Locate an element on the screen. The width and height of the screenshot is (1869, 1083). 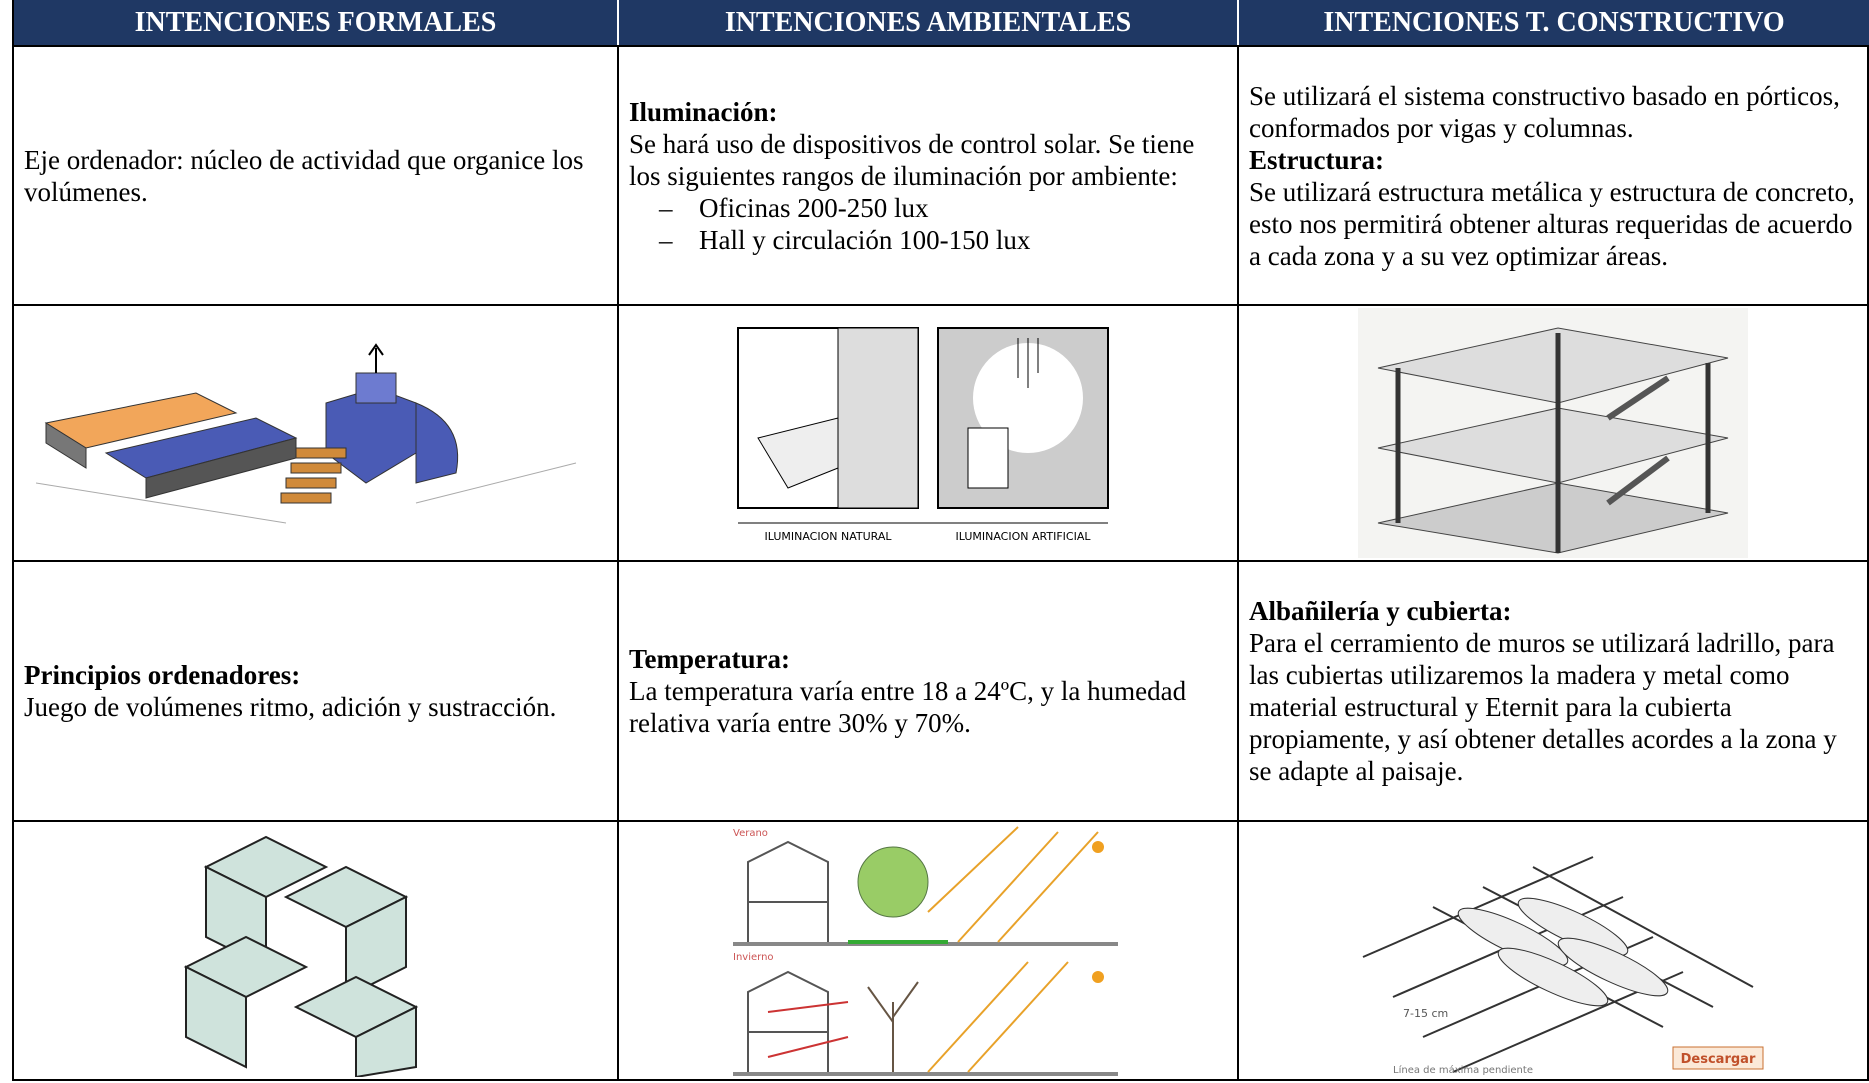
cell-heading: Albañilería y cubierta: is located at coordinates (1380, 611).